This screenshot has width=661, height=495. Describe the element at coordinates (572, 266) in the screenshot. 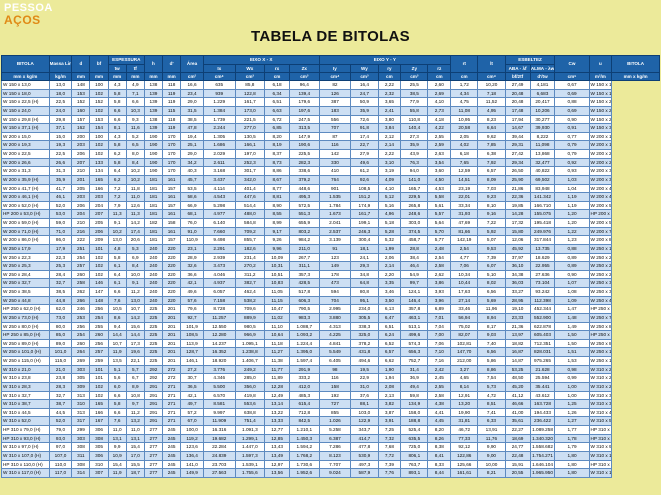

I see `table-cell: 0,89` at that location.